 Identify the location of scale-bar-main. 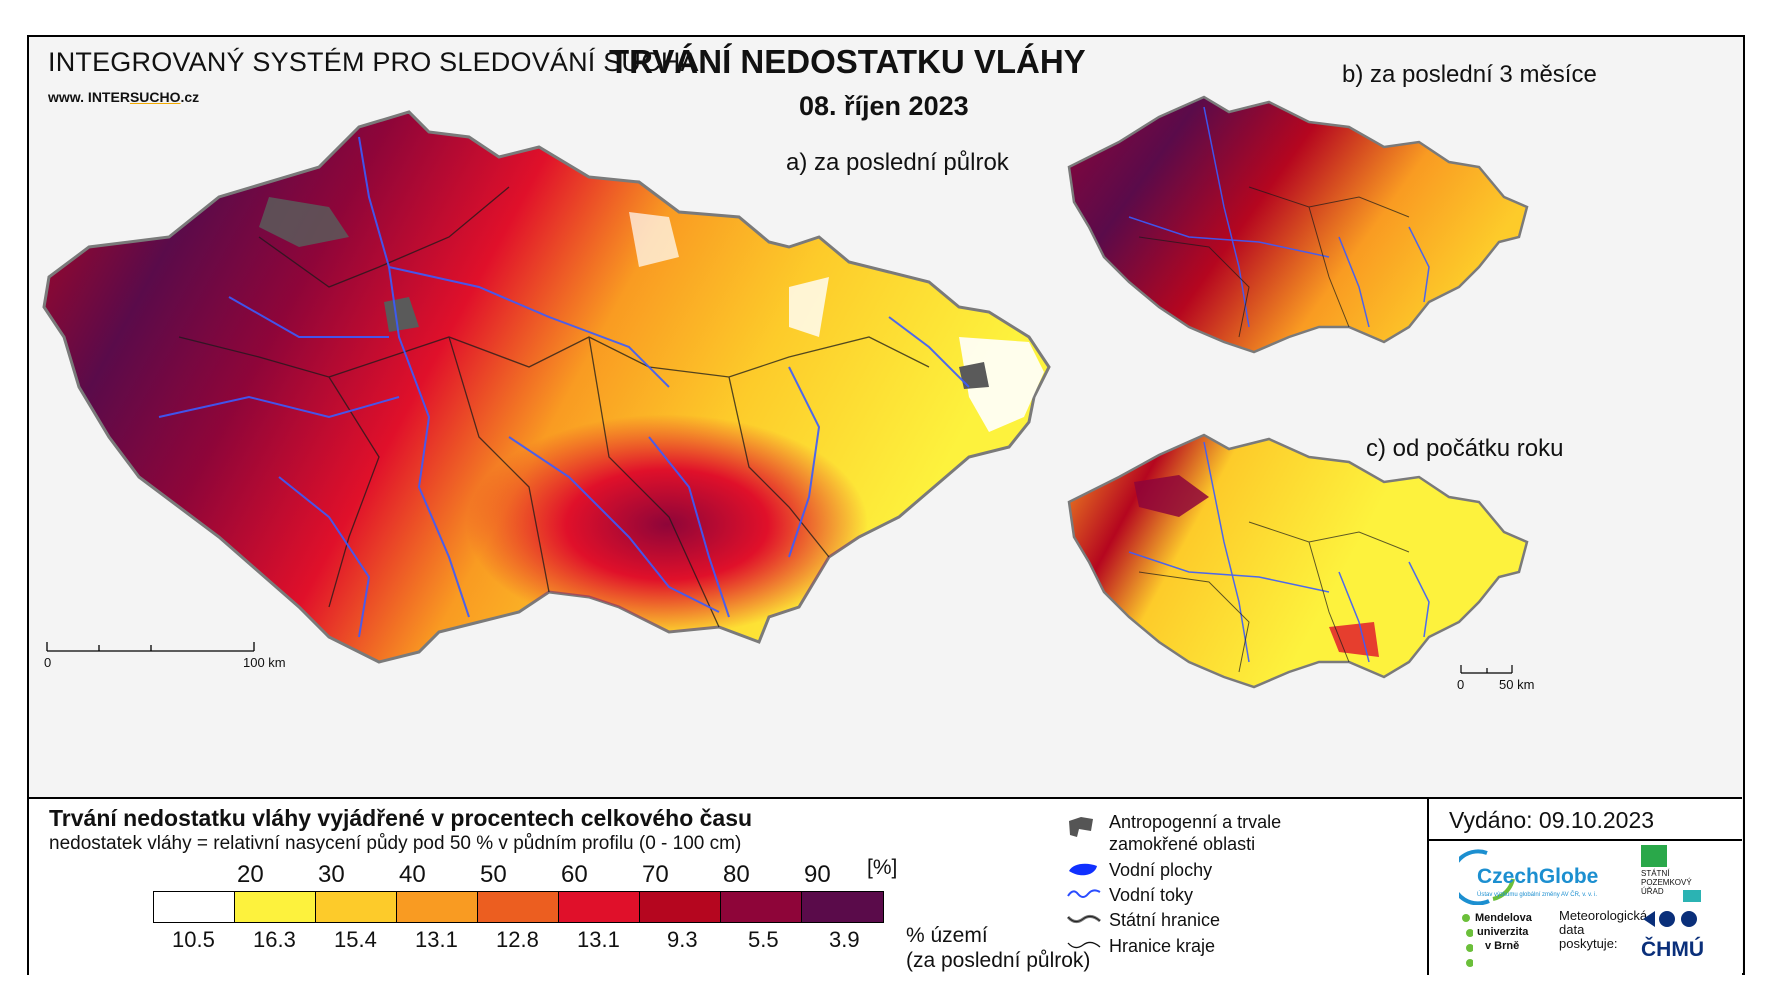
(150, 647).